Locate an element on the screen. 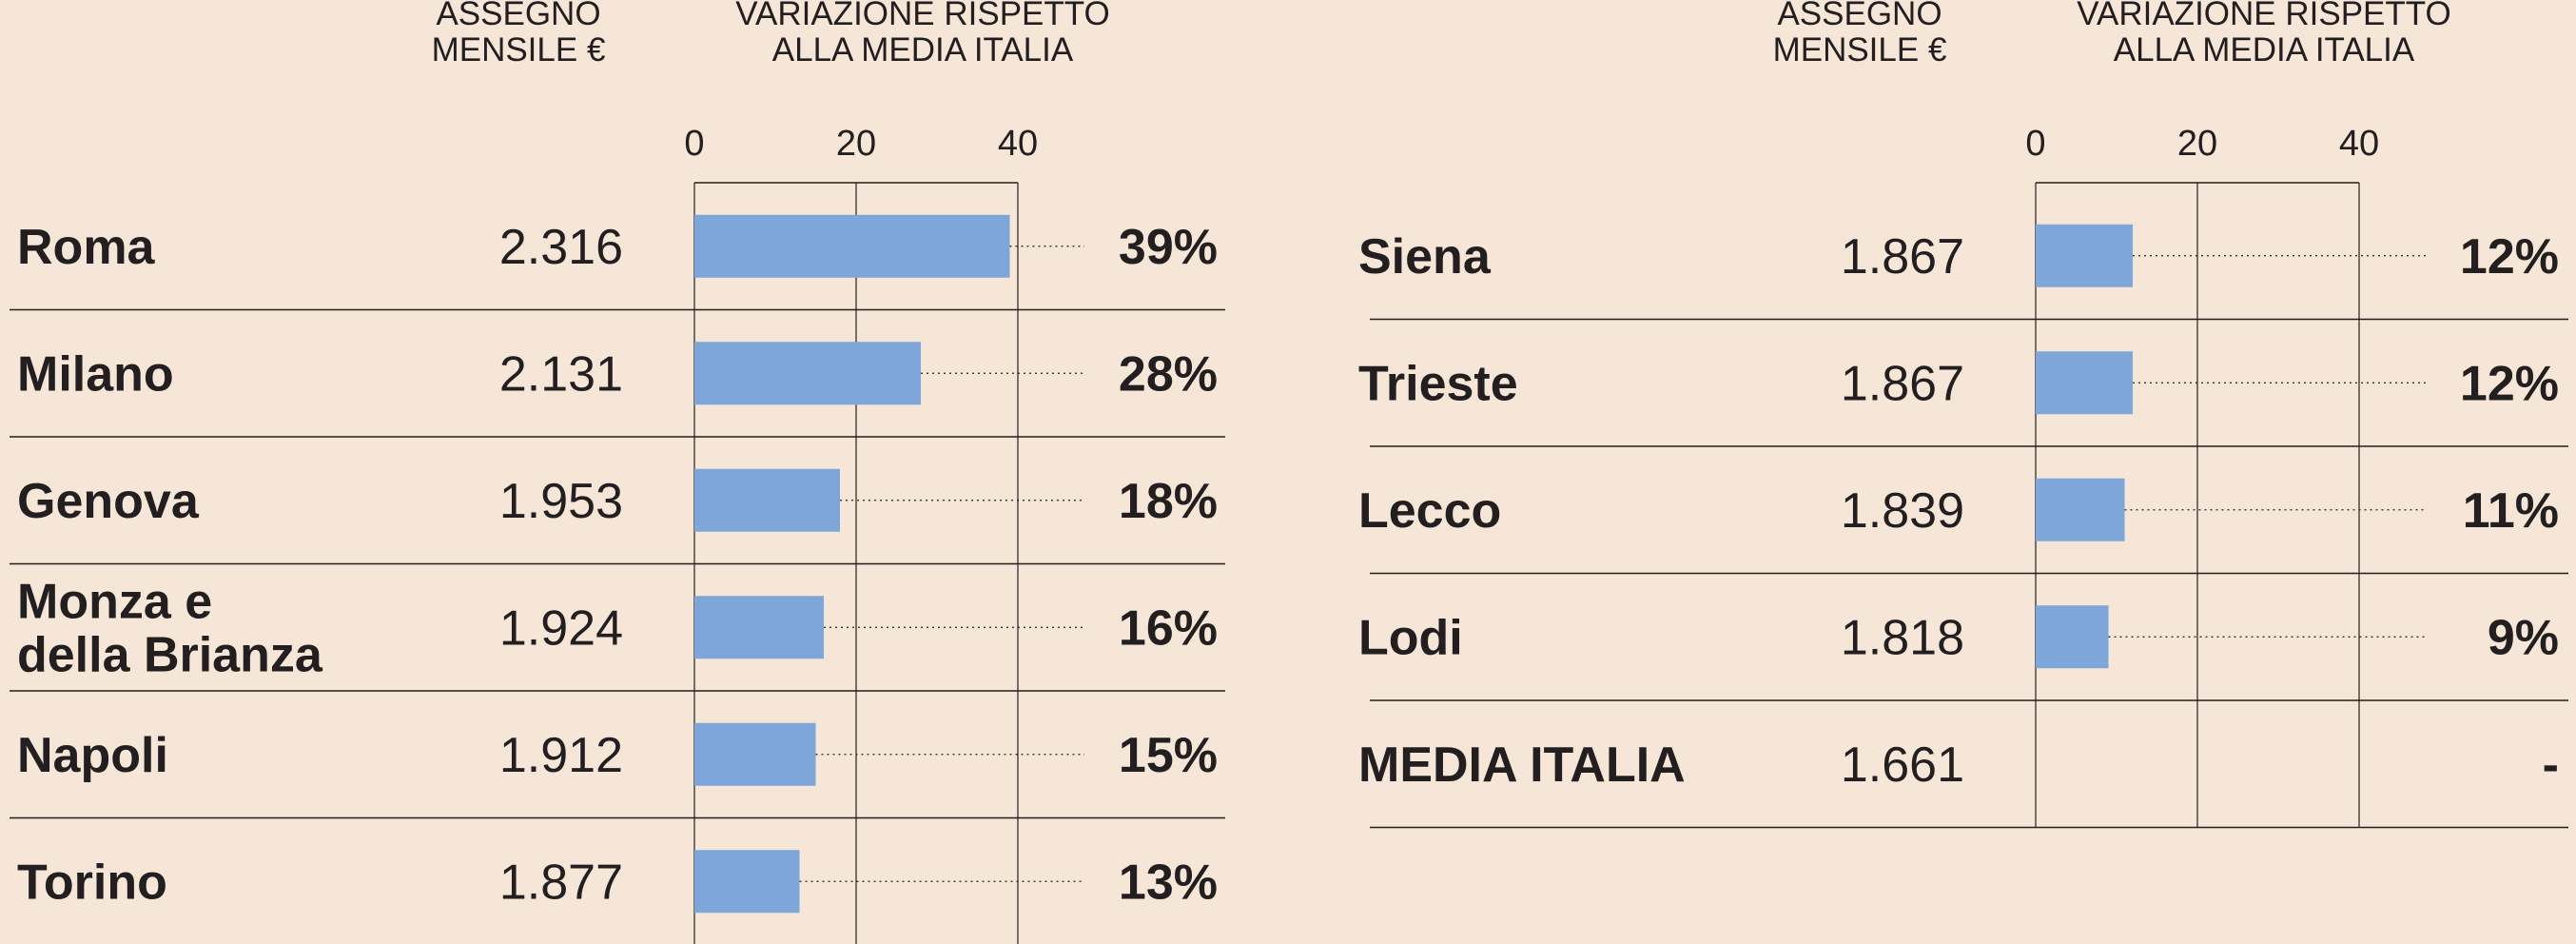 This screenshot has height=944, width=2576. city-label: Torino is located at coordinates (92, 883).